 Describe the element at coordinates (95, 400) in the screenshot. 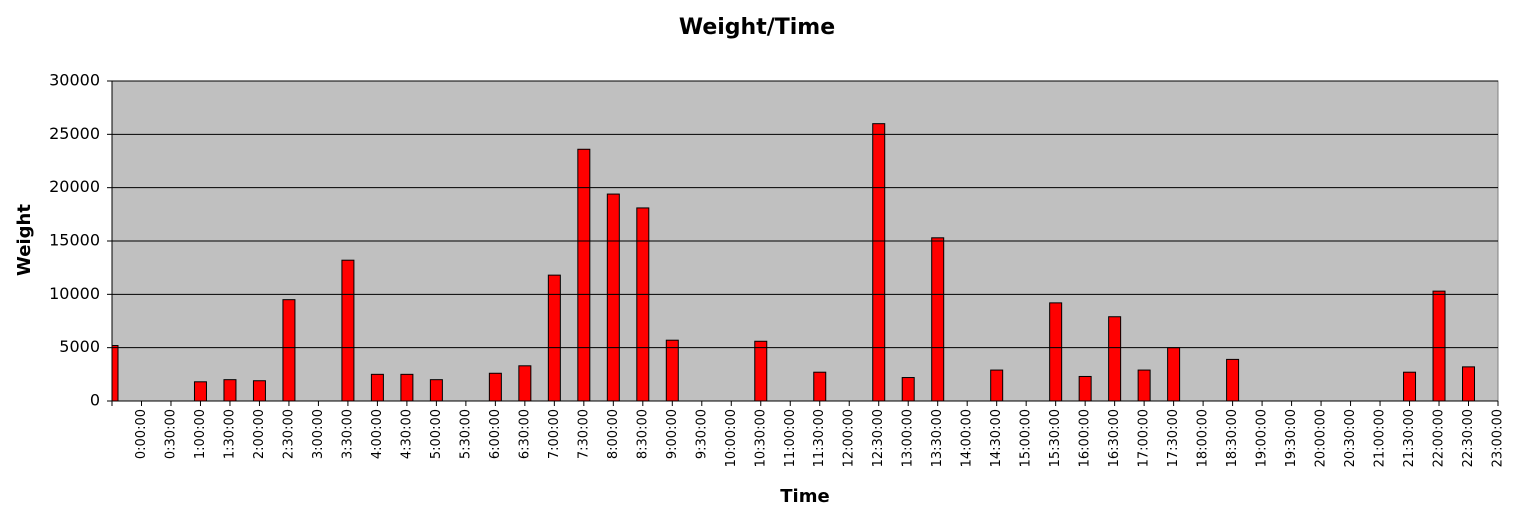

I see `y-tick-label: 0` at that location.